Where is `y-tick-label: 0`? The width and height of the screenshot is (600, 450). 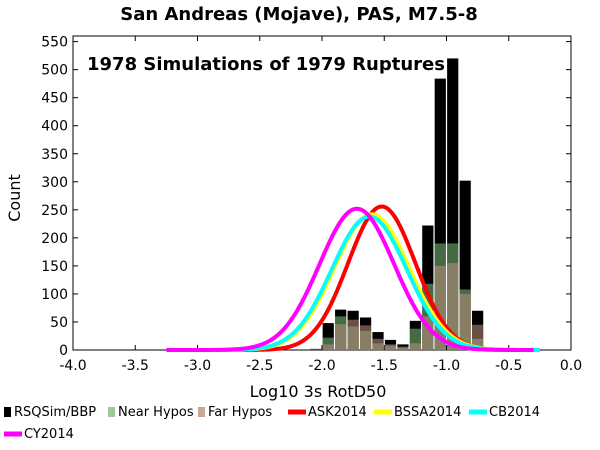 y-tick-label: 0 is located at coordinates (63, 351).